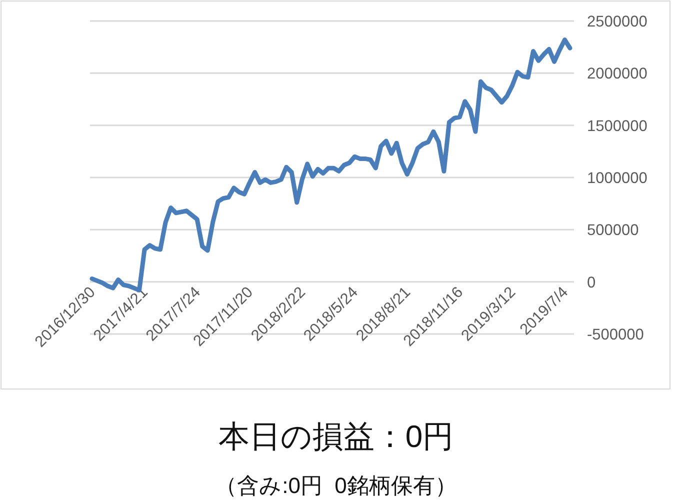 This screenshot has width=673, height=502. What do you see at coordinates (336, 436) in the screenshot?
I see `text: 本日の損益：0円` at bounding box center [336, 436].